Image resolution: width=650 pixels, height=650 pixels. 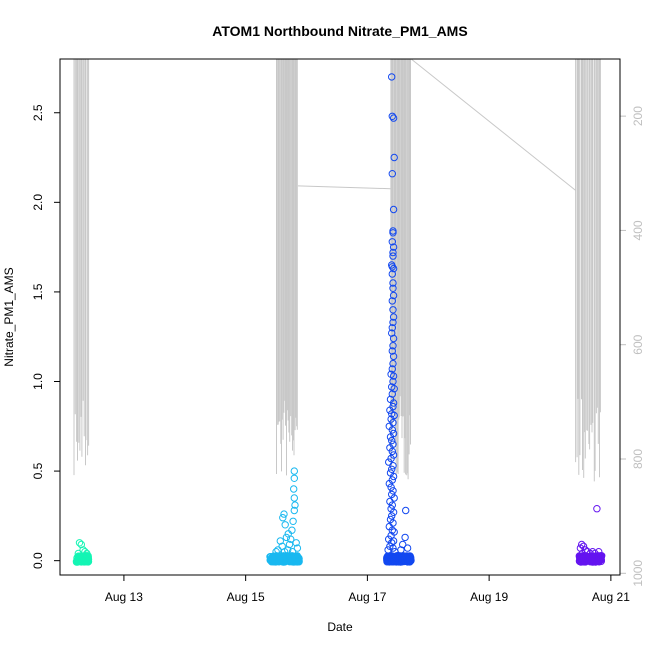 What do you see at coordinates (38, 470) in the screenshot?
I see `y-tick-label: 0.5` at bounding box center [38, 470].